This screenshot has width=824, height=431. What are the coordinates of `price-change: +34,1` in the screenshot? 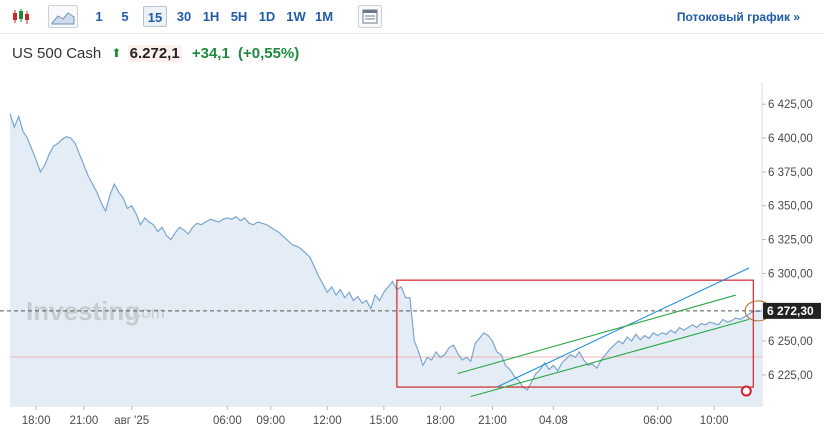 It's located at (210, 53).